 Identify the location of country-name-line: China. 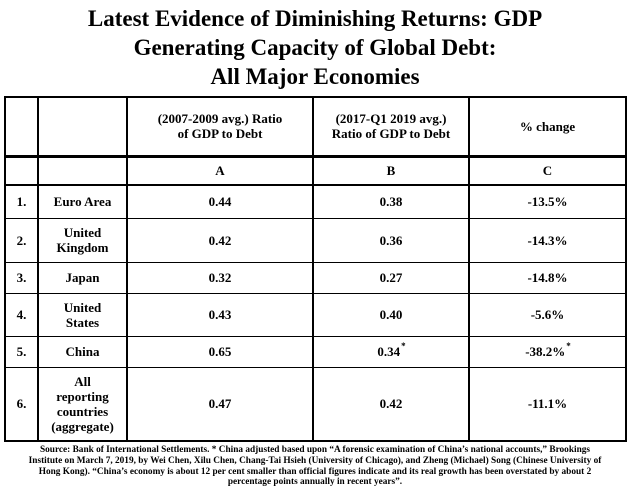
(82, 351).